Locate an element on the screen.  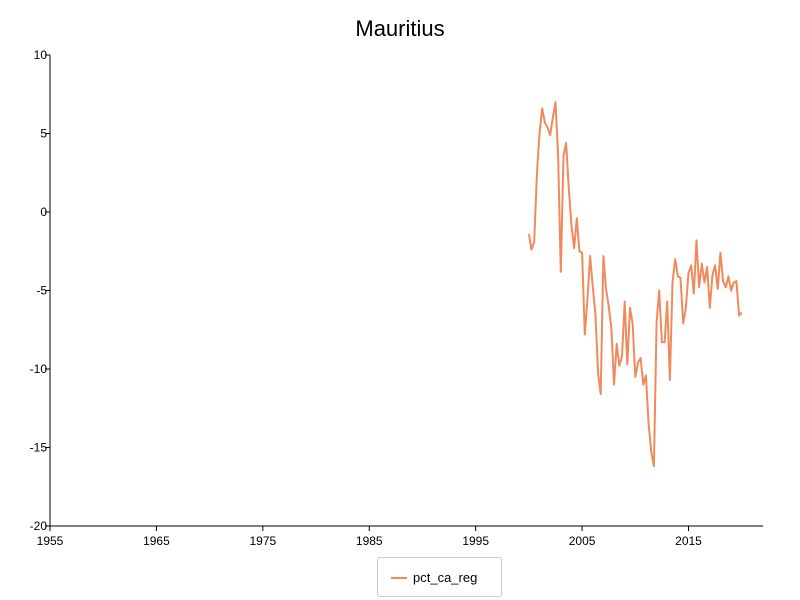
y-tick-label: 5 is located at coordinates (43, 134).